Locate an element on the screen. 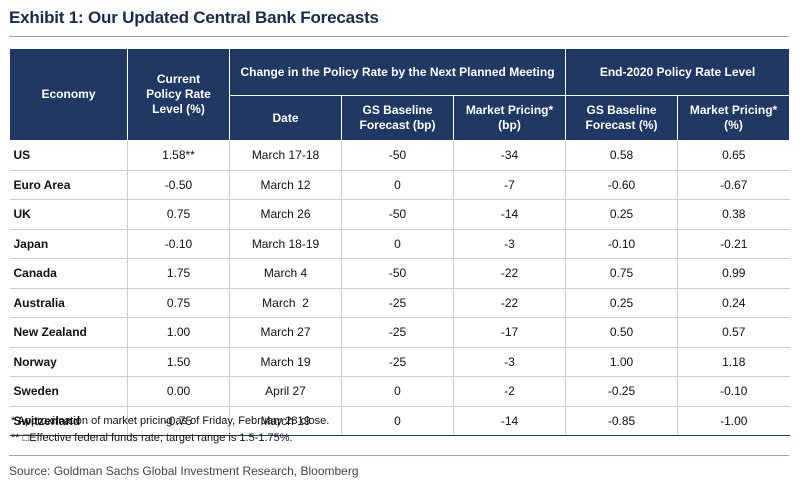 The width and height of the screenshot is (800, 487). cell-gs-pct: -0.25 is located at coordinates (621, 391).